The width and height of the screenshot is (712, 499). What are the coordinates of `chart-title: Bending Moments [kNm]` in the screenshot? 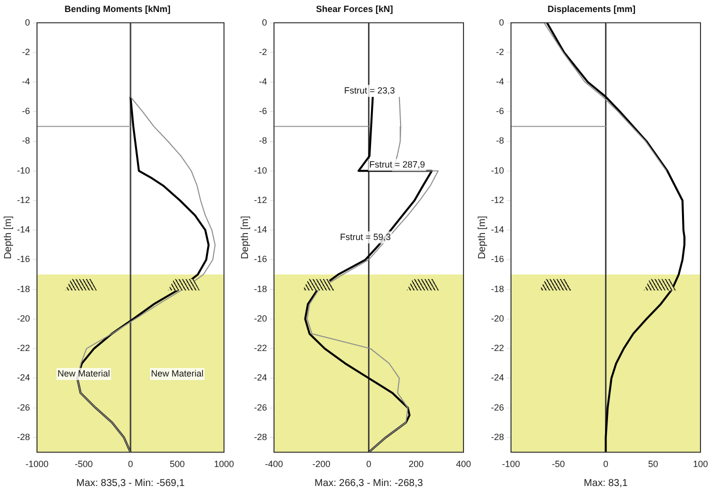 It's located at (117, 9).